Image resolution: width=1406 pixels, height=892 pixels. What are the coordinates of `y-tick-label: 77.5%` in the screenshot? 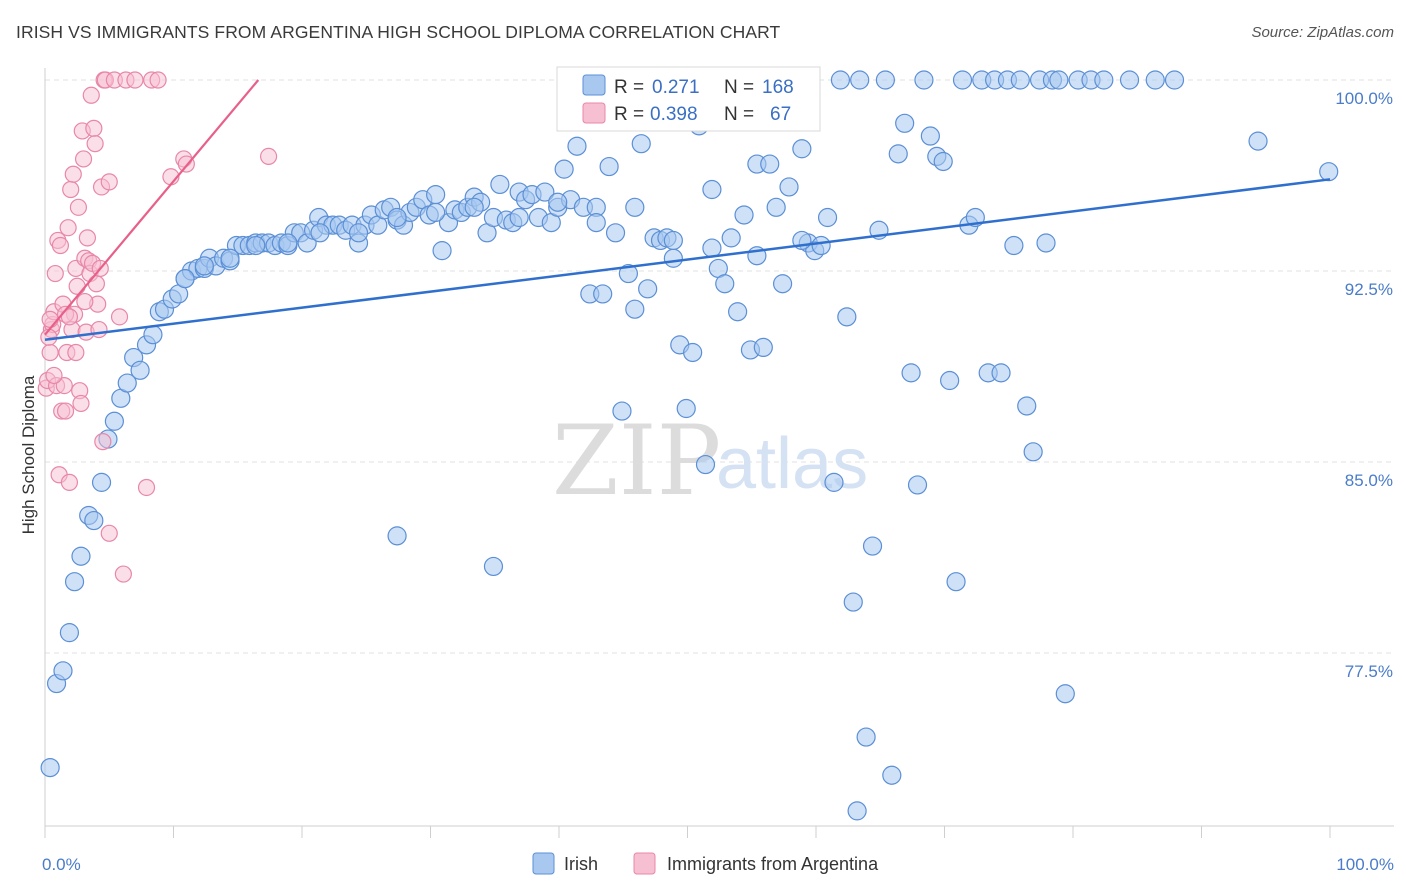 It's located at (1369, 671).